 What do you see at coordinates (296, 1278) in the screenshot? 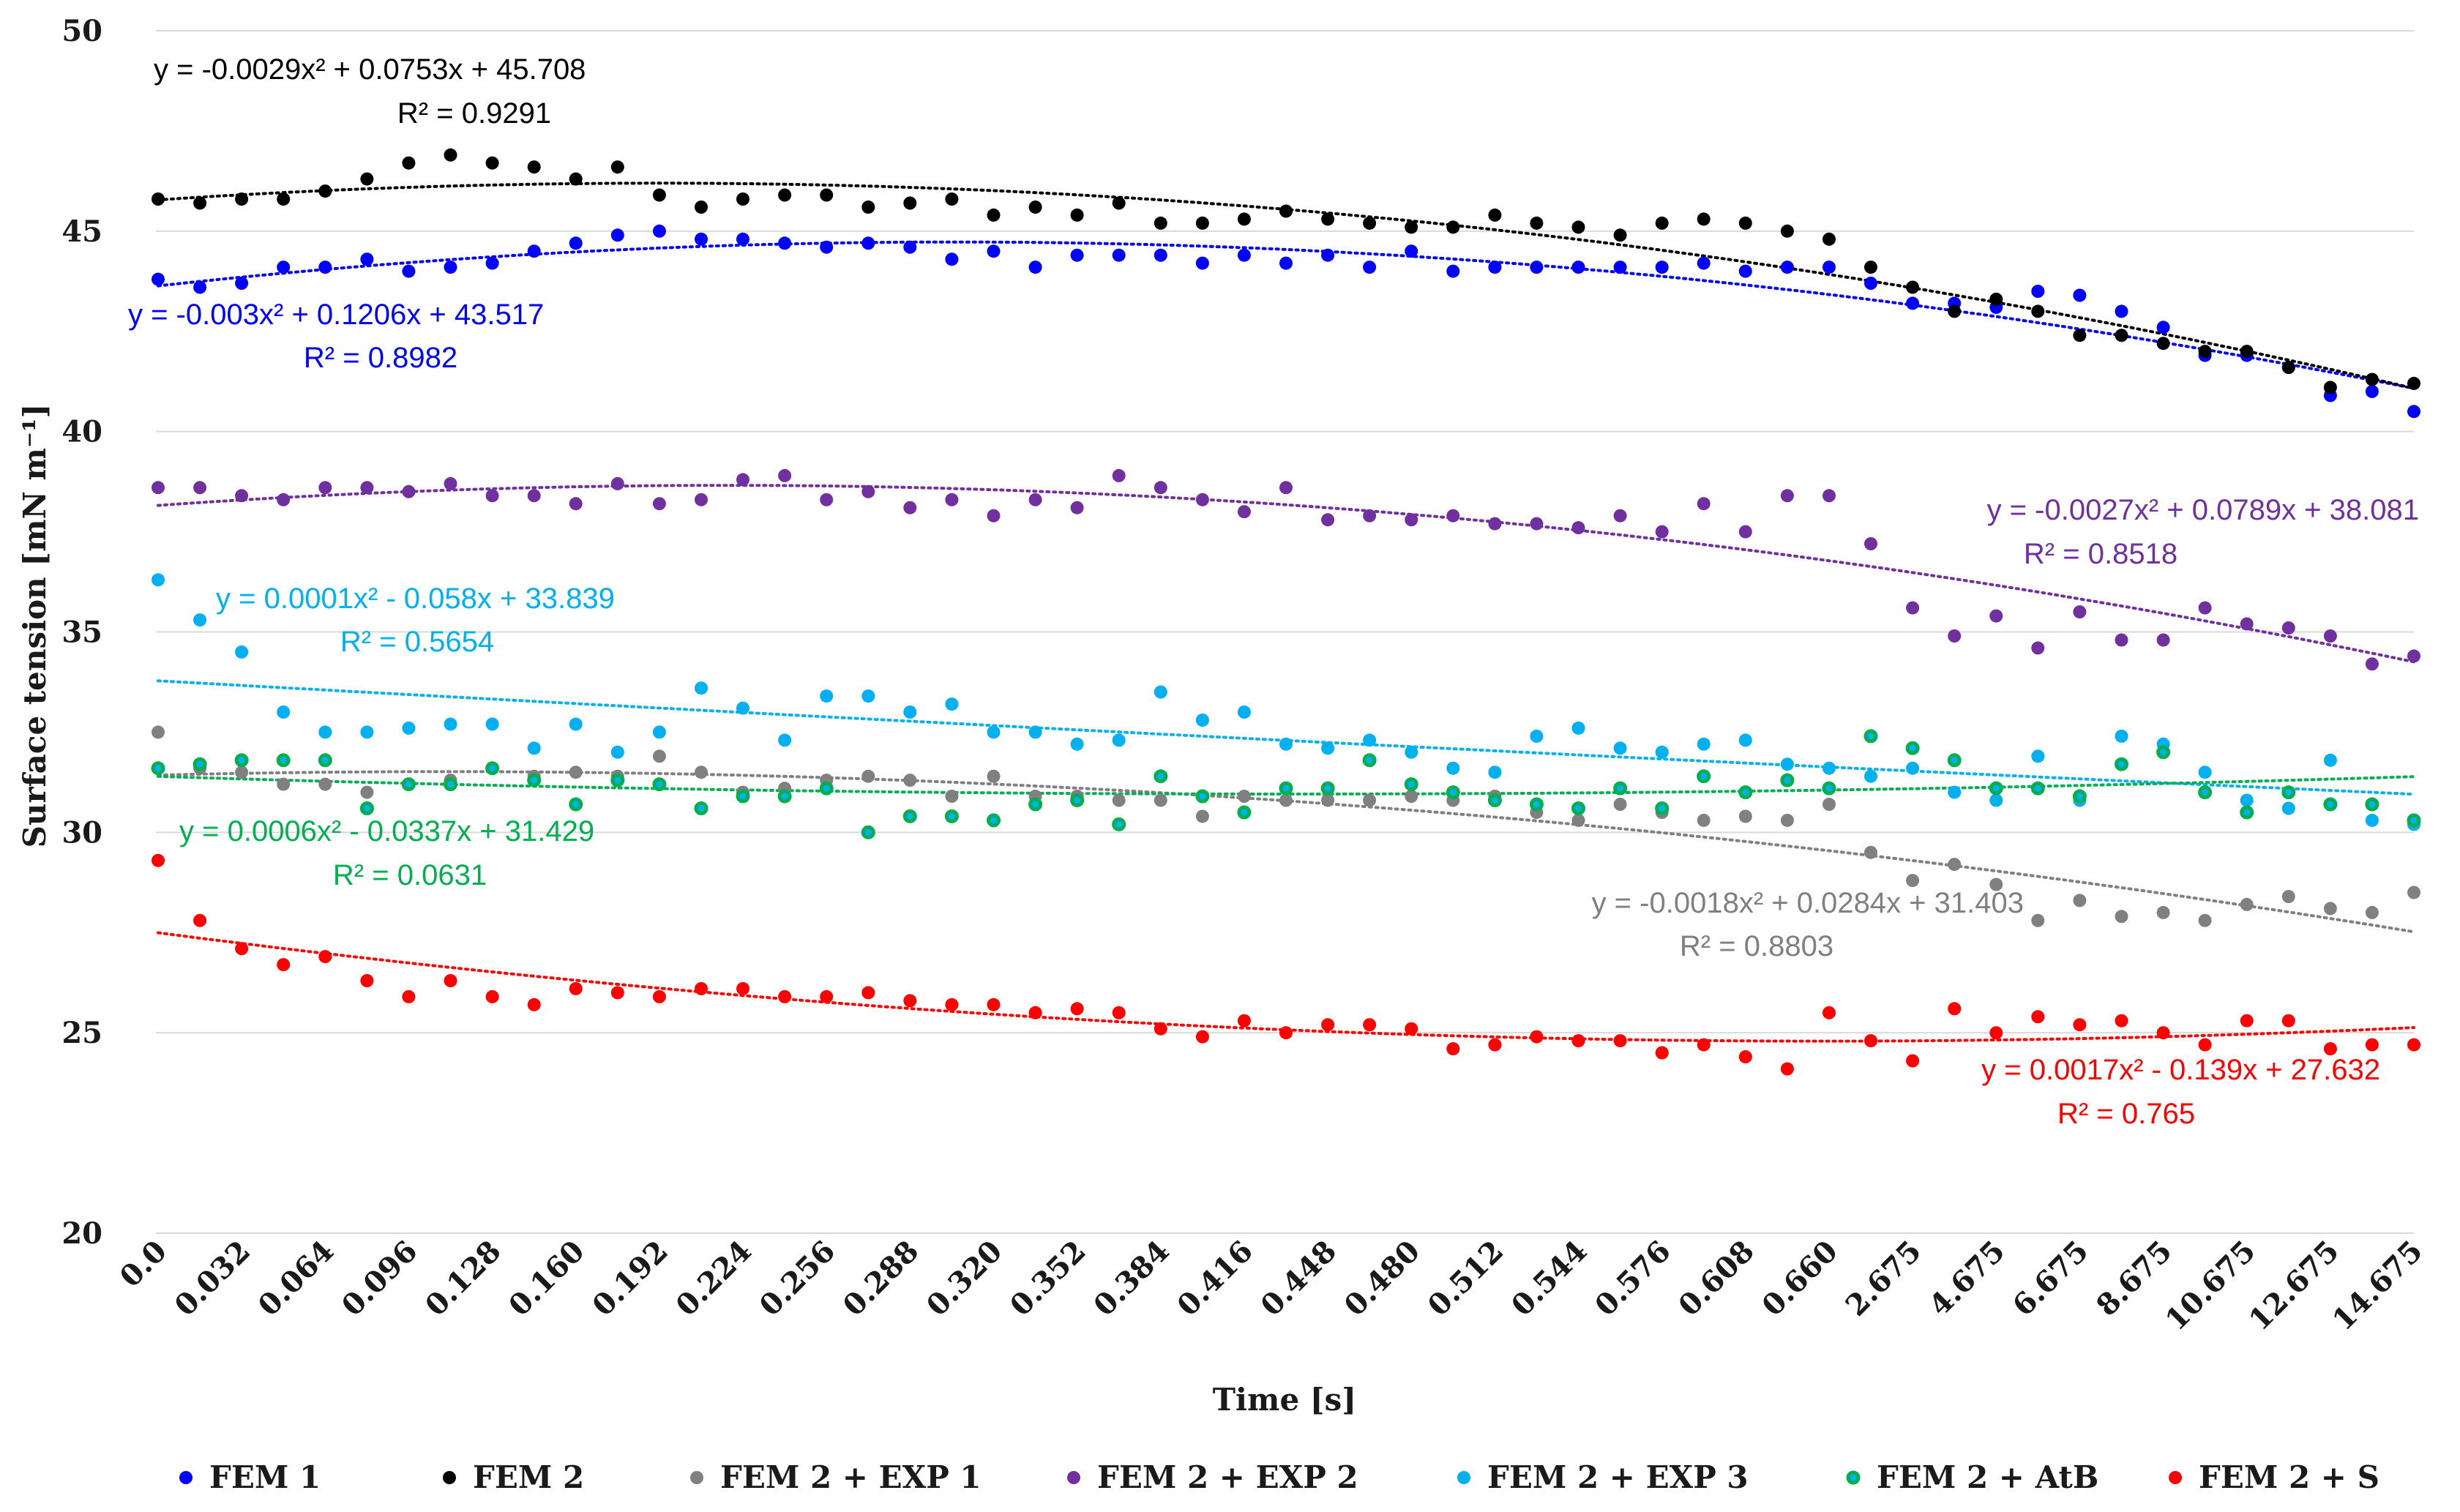
I see `x-tick-label: 0.064` at bounding box center [296, 1278].